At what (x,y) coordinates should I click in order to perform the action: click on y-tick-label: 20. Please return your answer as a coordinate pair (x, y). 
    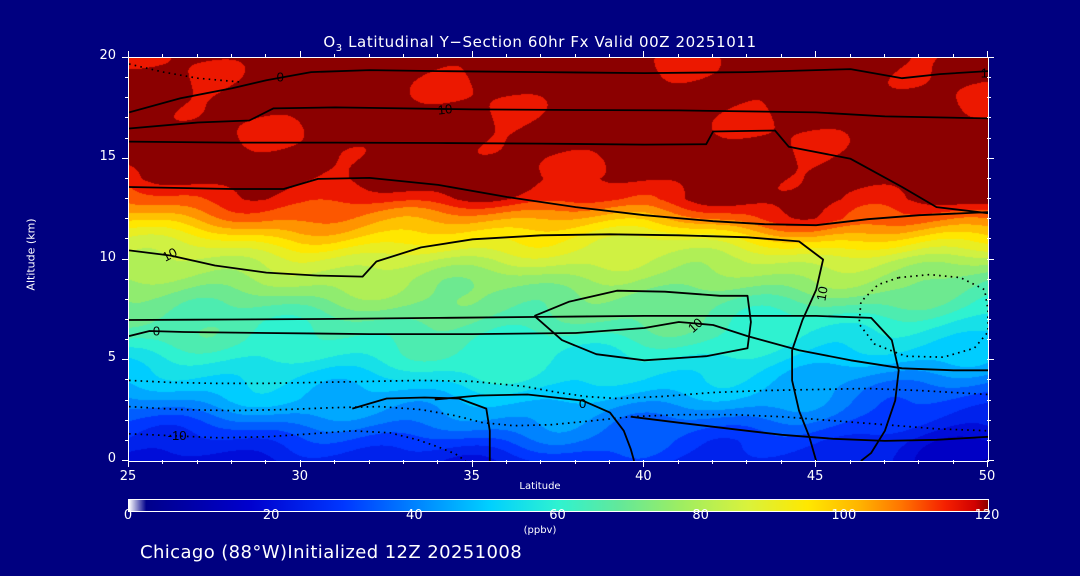
    Looking at the image, I should click on (107, 55).